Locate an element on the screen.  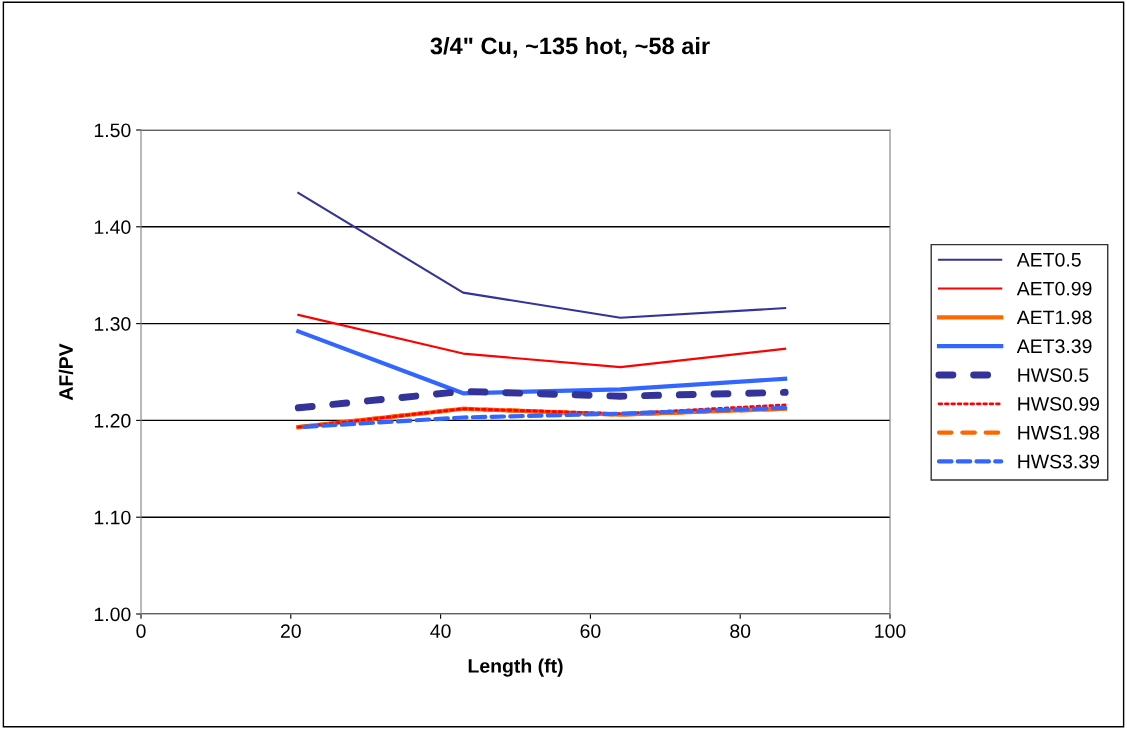
y-tick-label: 1.30 is located at coordinates (112, 324).